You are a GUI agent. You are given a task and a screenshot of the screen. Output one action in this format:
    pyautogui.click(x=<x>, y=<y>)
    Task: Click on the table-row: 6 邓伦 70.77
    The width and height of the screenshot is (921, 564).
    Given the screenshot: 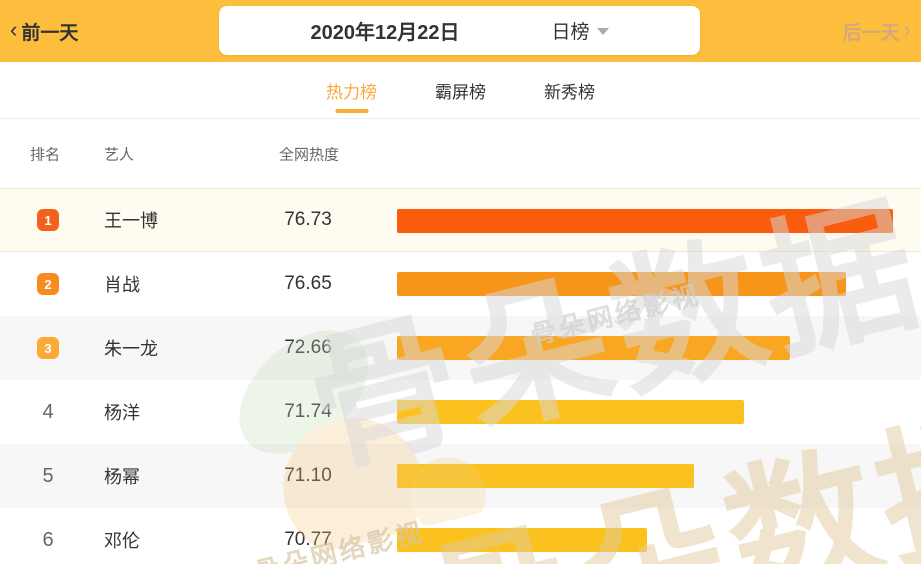 What is the action you would take?
    pyautogui.click(x=460, y=536)
    